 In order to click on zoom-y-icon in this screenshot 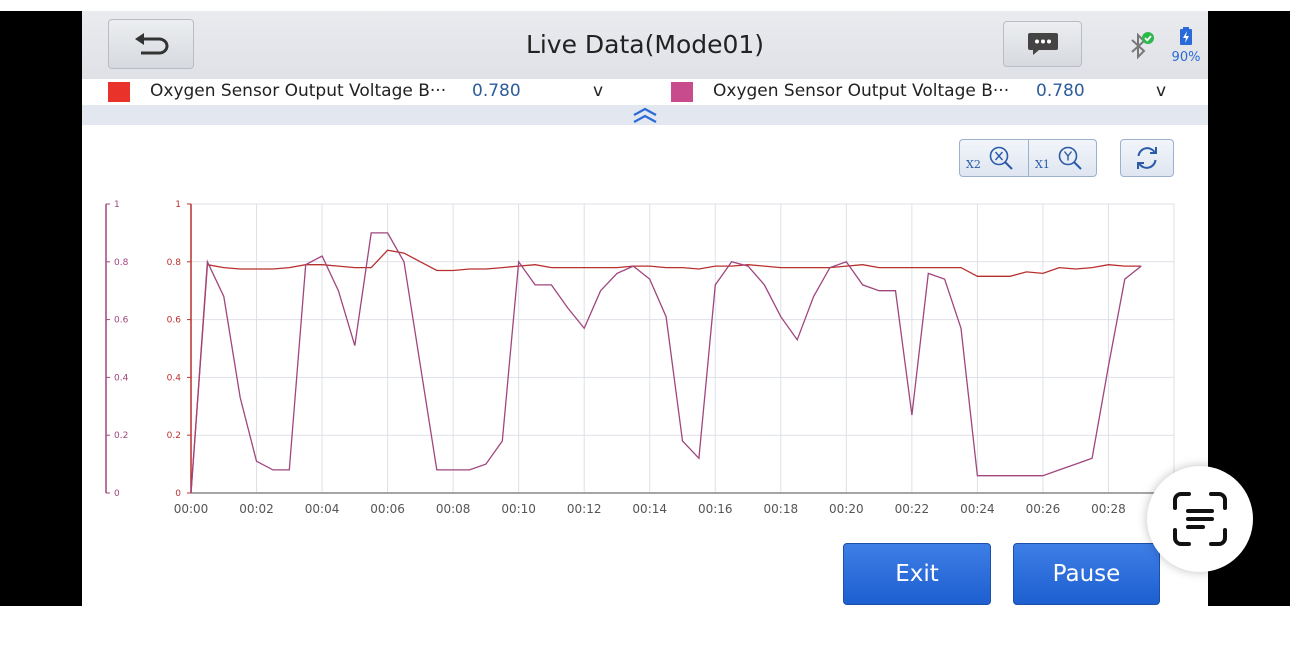, I will do `click(1070, 158)`.